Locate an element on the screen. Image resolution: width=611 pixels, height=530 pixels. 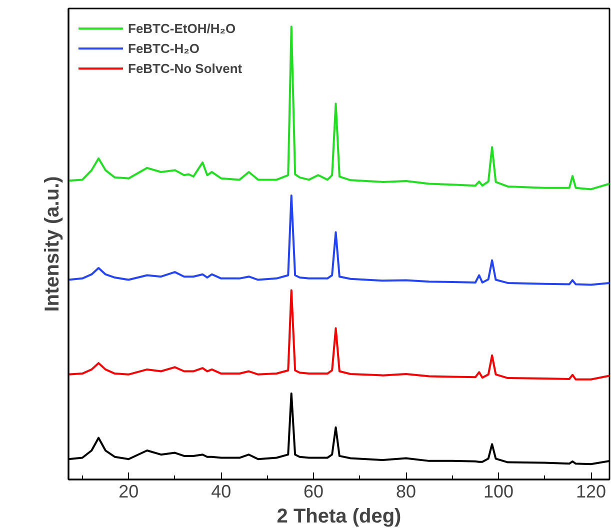
x-tick-label: 60 is located at coordinates (314, 492).